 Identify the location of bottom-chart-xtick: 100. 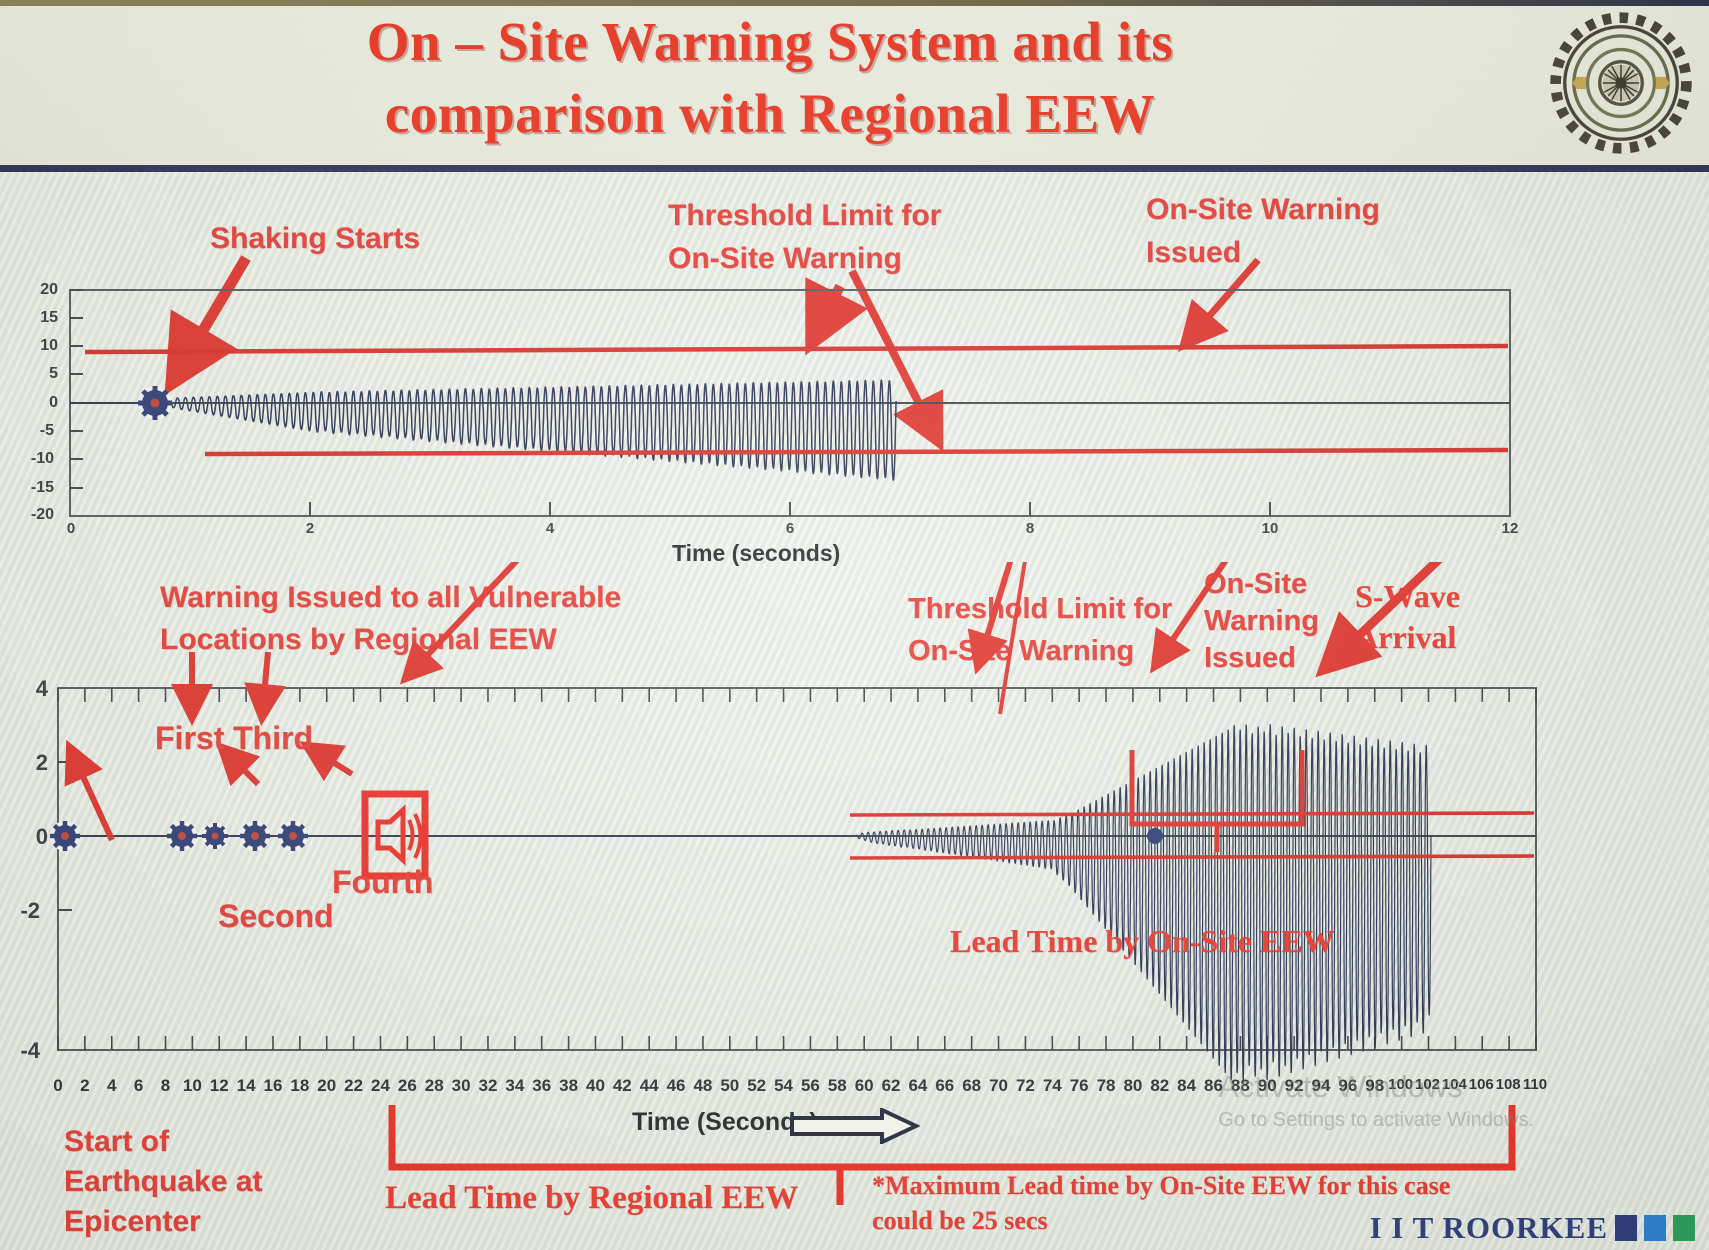
(1401, 1084).